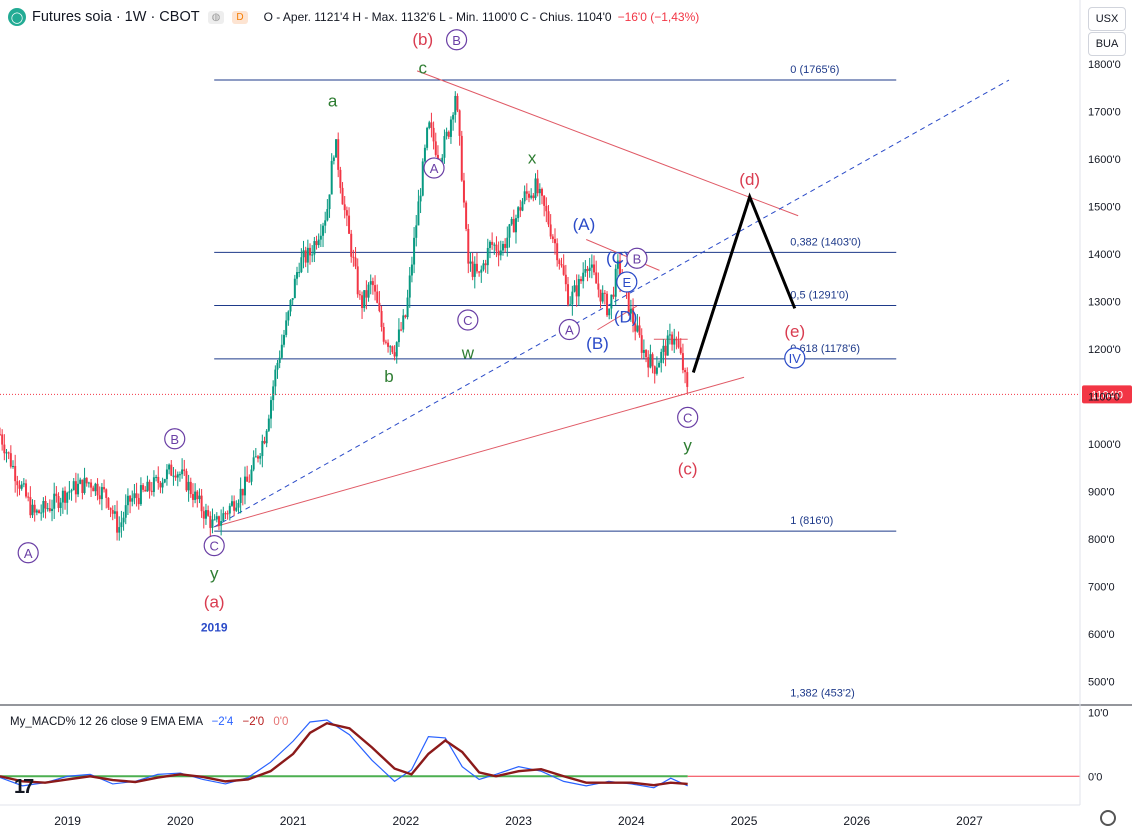  I want to click on macd-value: −2'4, so click(222, 722).